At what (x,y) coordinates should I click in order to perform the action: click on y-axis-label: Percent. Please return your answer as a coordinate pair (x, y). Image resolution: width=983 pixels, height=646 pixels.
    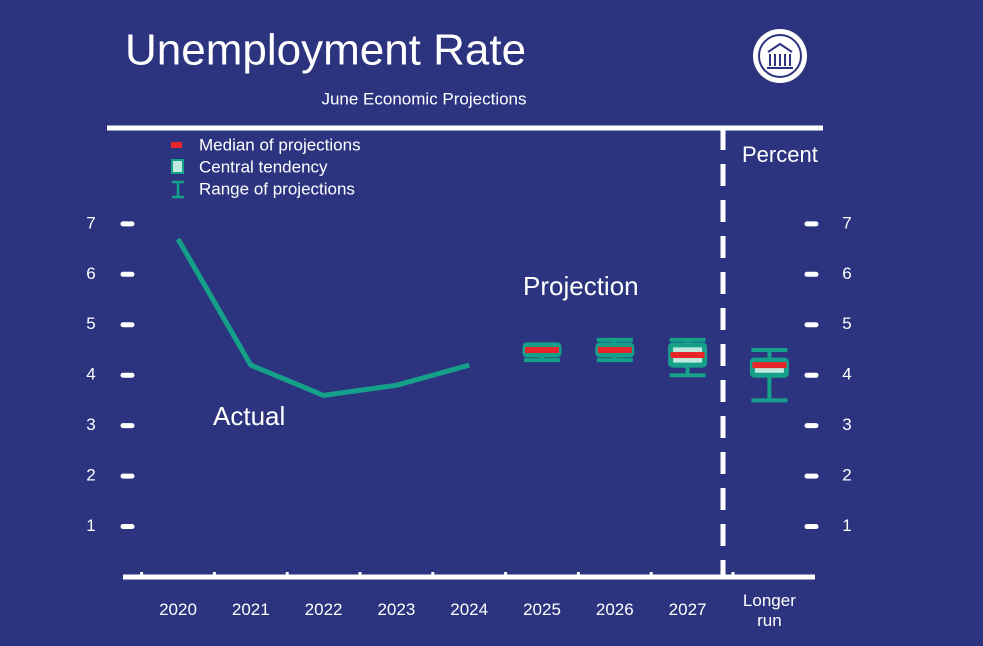
    Looking at the image, I should click on (780, 154).